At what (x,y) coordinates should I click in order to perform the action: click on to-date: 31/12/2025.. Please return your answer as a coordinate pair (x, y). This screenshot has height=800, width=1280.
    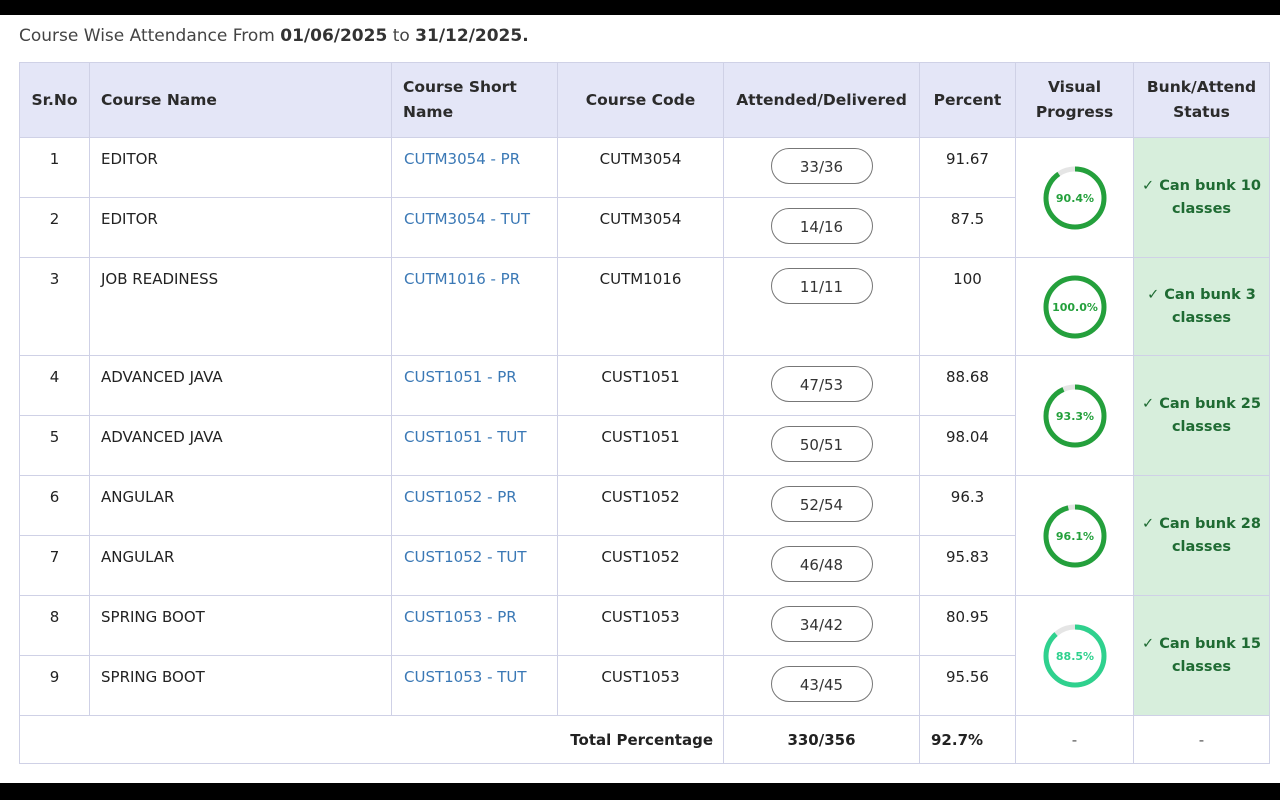
    Looking at the image, I should click on (472, 36).